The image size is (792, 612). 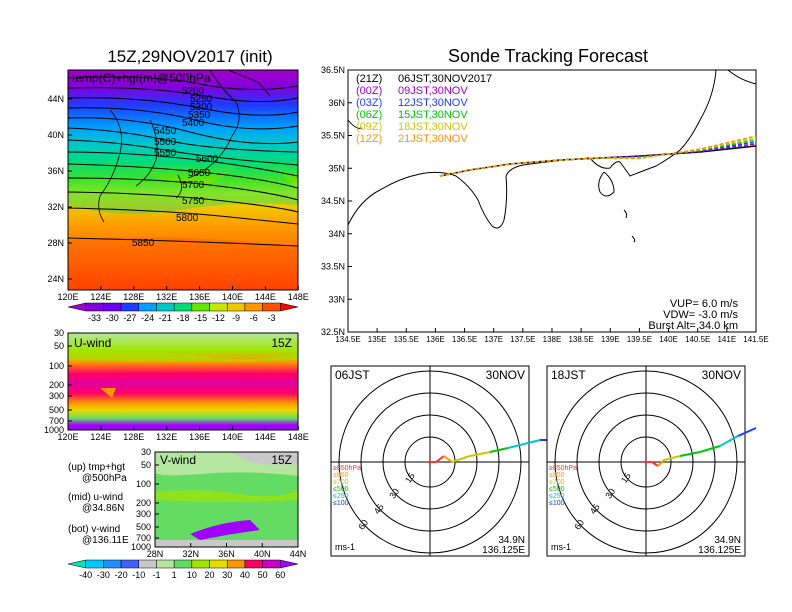 I want to click on lat-tick-label: 34.5N, so click(x=333, y=201).